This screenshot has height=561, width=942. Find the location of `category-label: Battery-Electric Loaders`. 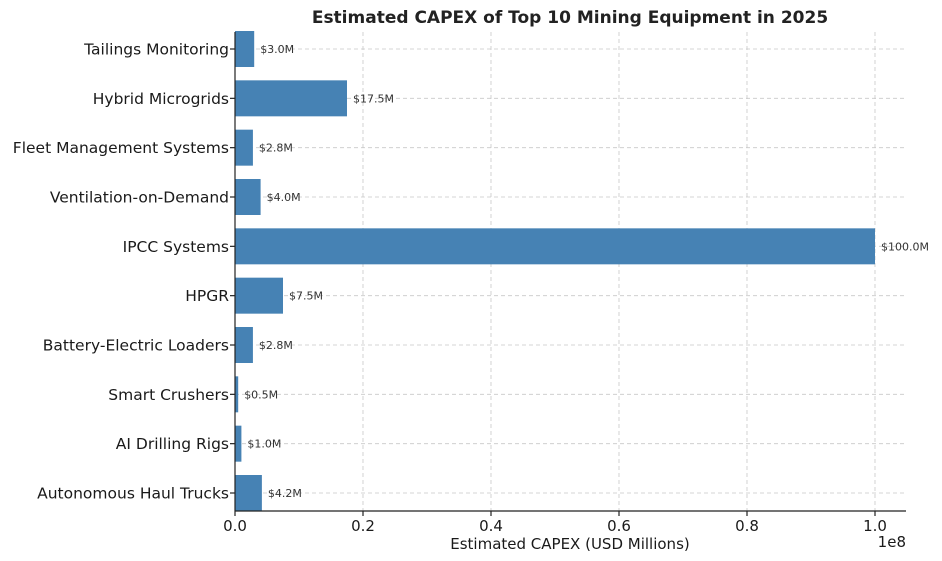

category-label: Battery-Electric Loaders is located at coordinates (136, 346).